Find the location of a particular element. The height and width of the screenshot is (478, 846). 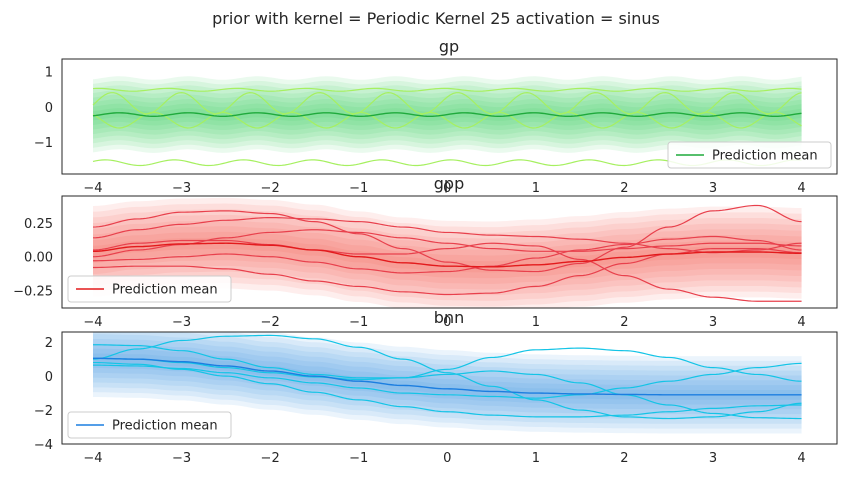

y-tick-label: 0.00 is located at coordinates (38, 258).